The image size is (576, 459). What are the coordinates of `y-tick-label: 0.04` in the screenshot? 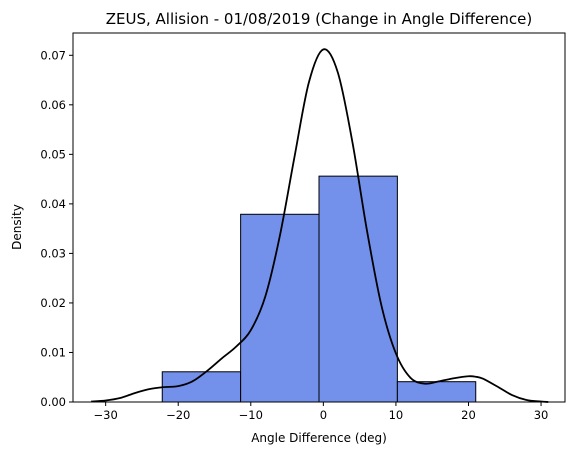 It's located at (53, 204).